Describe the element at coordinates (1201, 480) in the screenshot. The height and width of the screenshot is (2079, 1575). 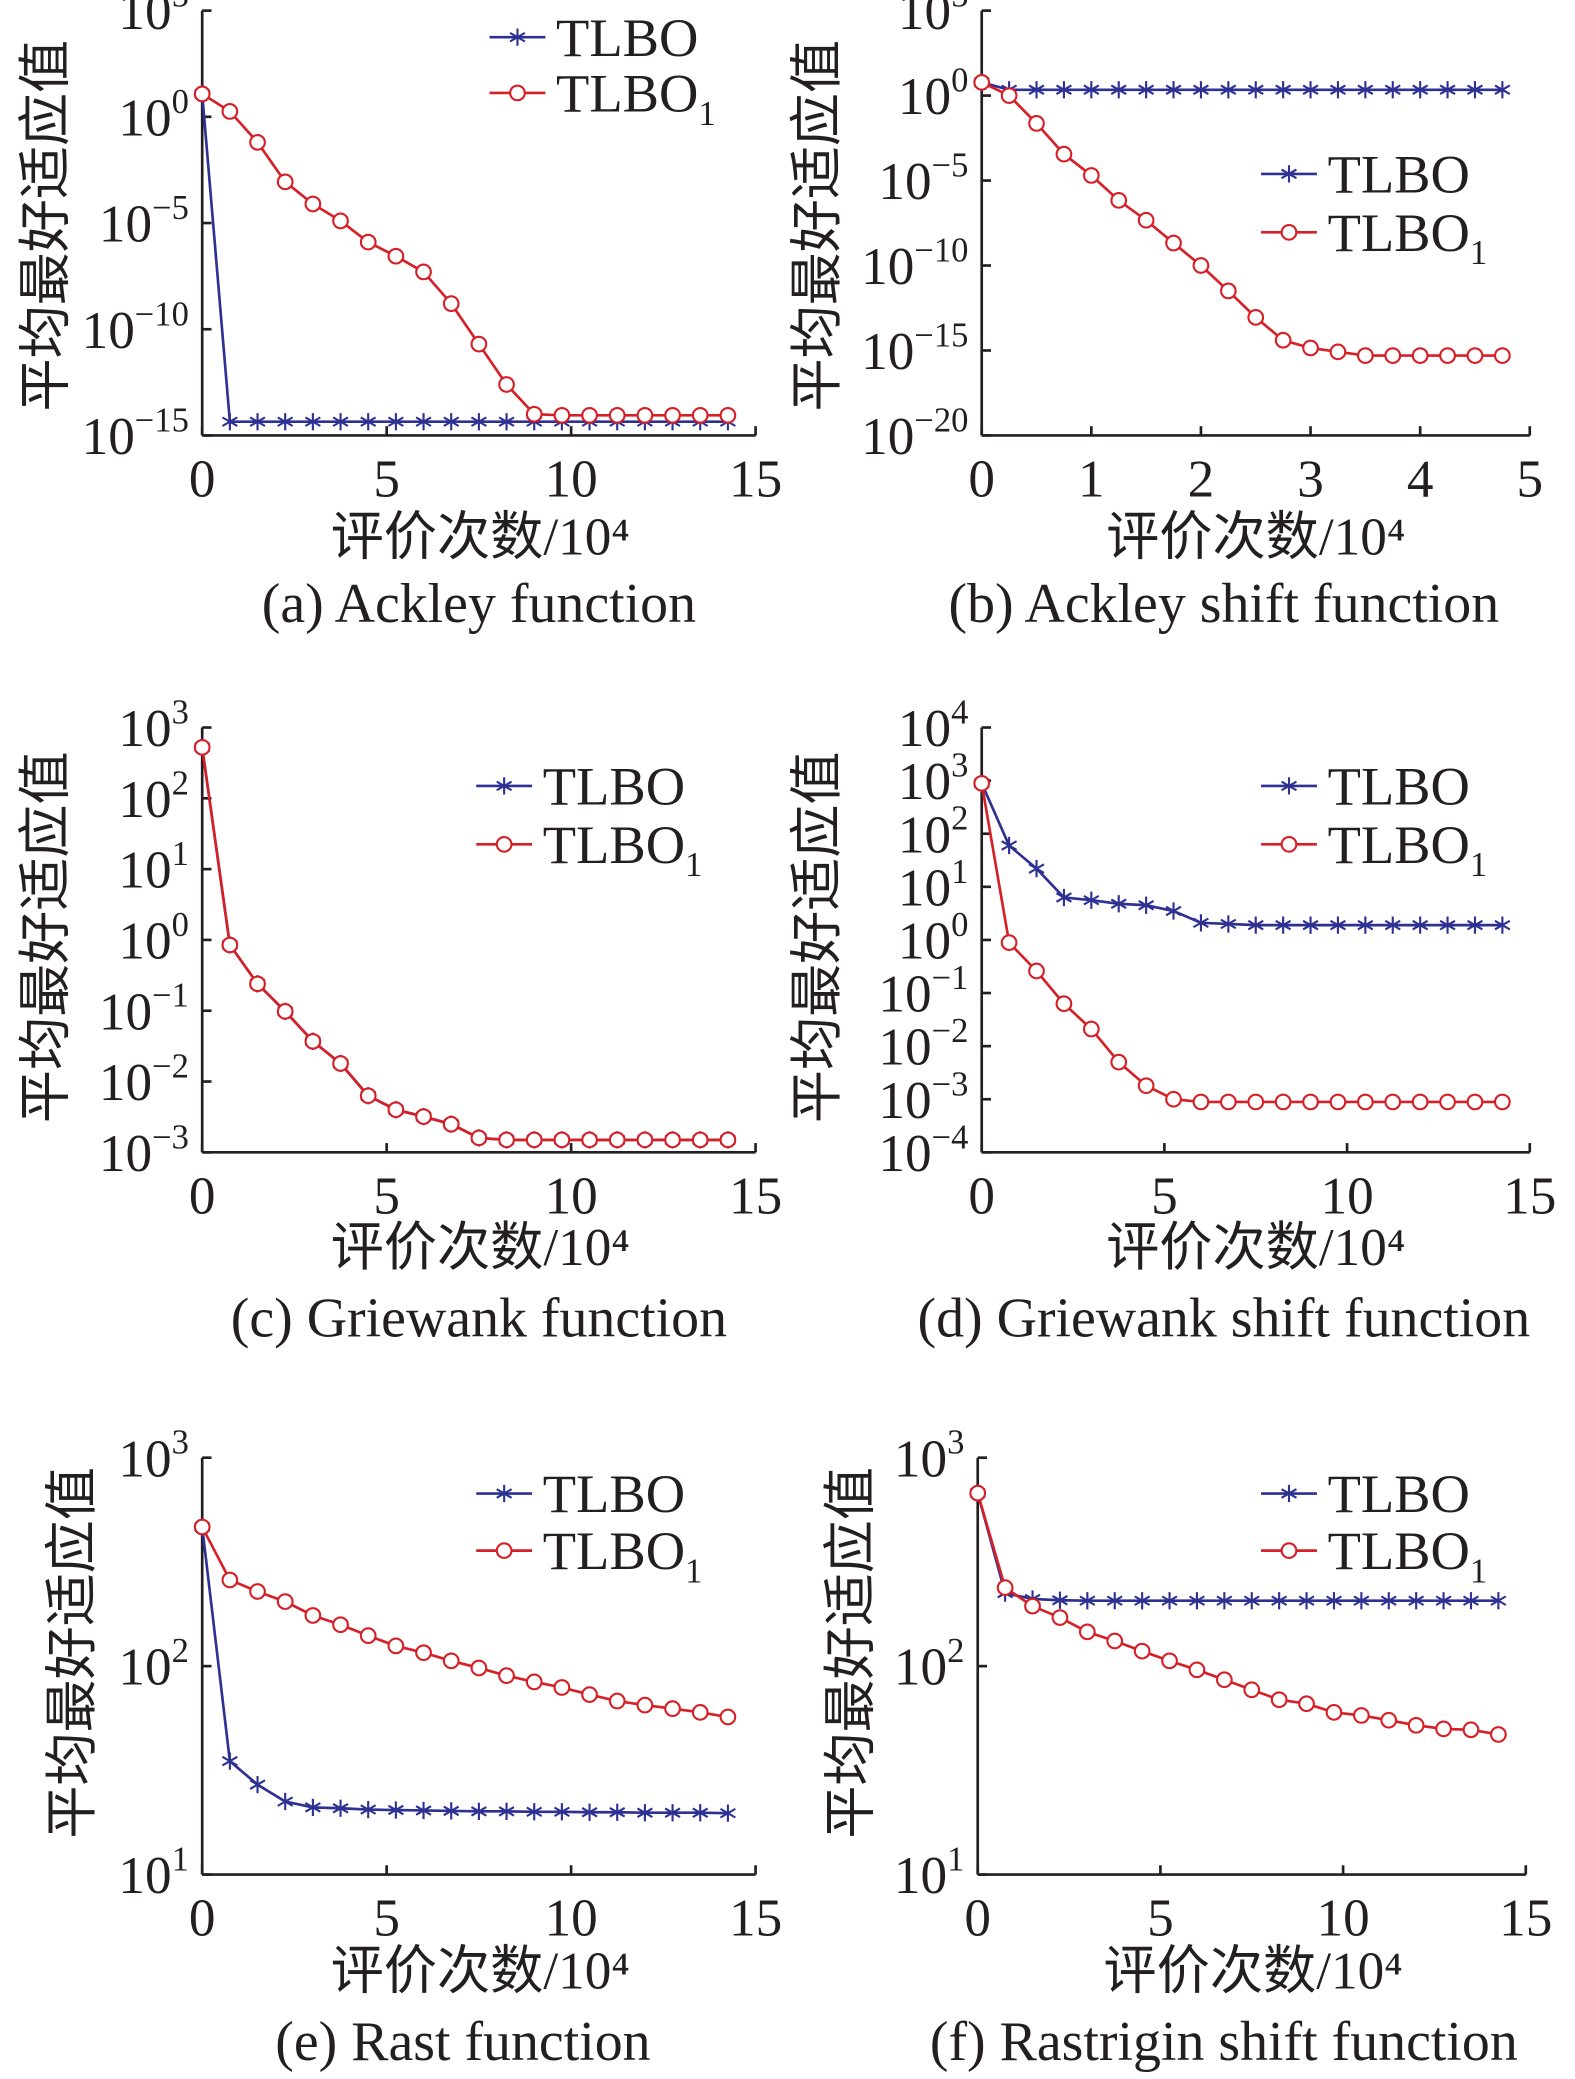
I see `x-tick-label: 2` at that location.